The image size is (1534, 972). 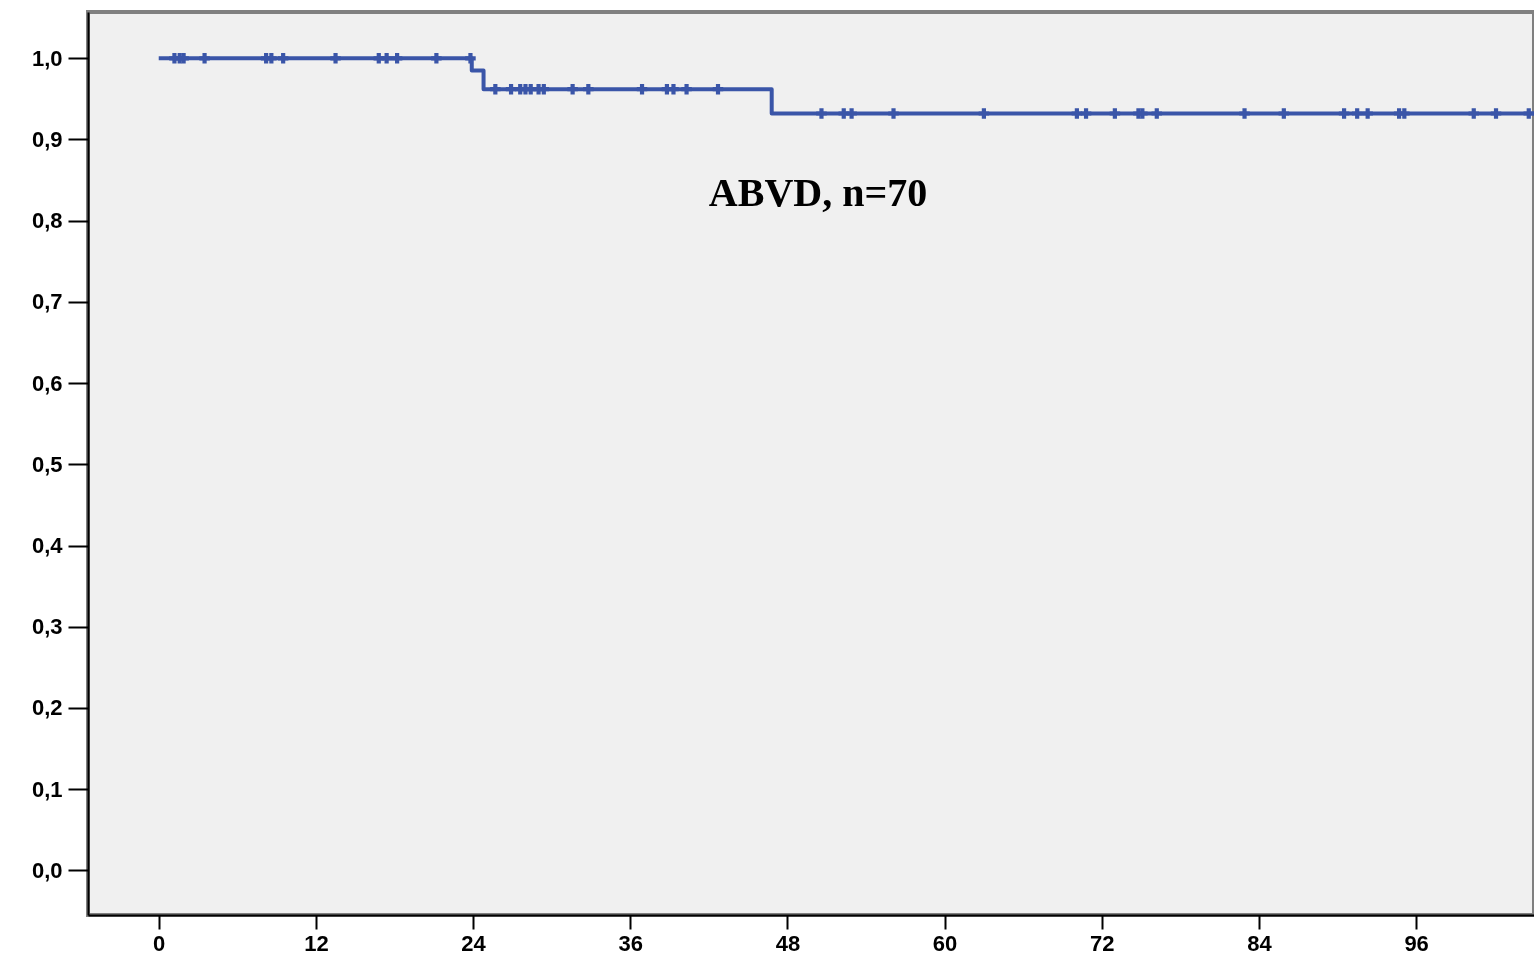 I want to click on y-tick-label: 0,8, so click(x=47, y=221).